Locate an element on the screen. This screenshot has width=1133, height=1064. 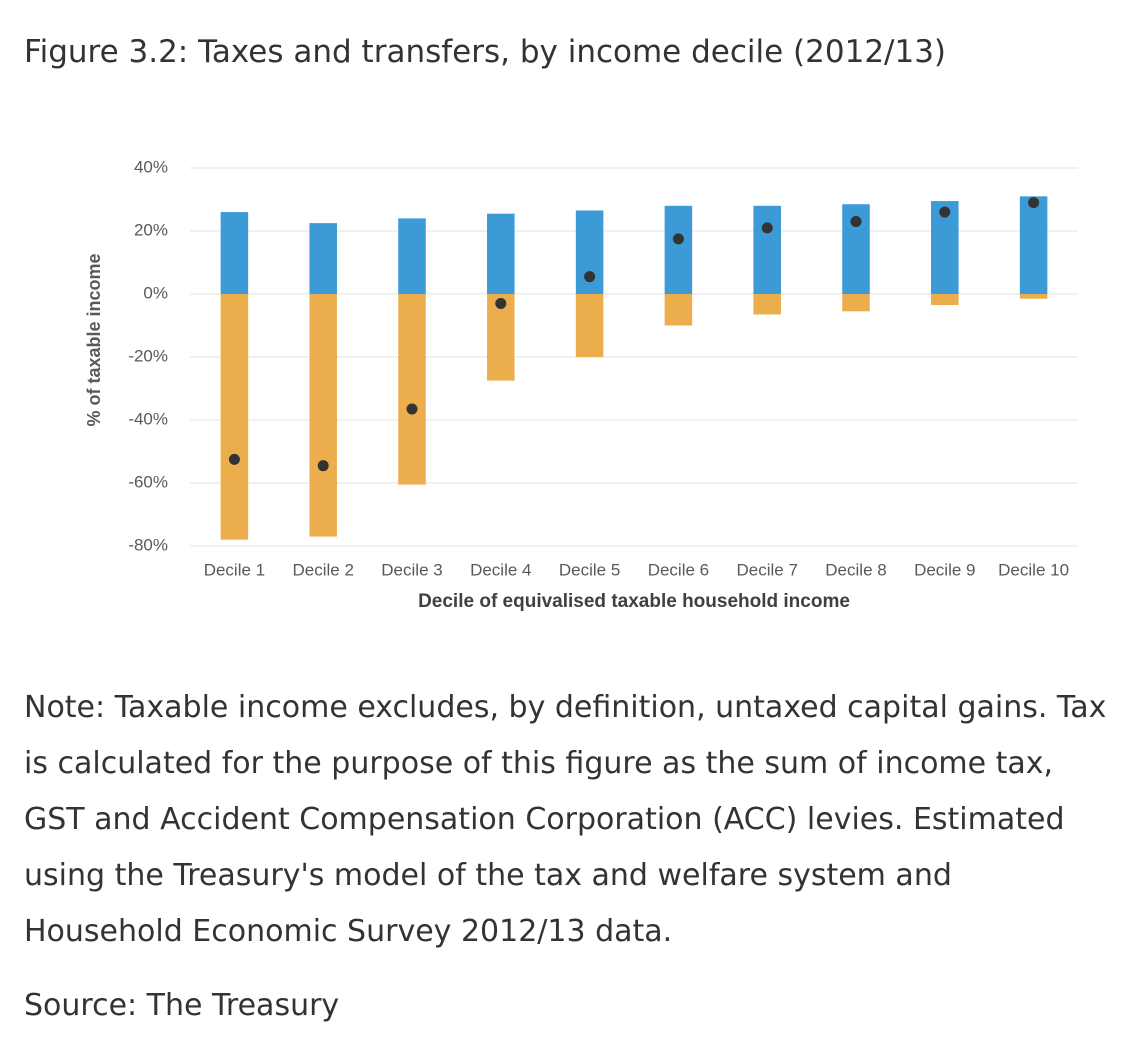
x-tick-label: Decile 5 is located at coordinates (589, 569).